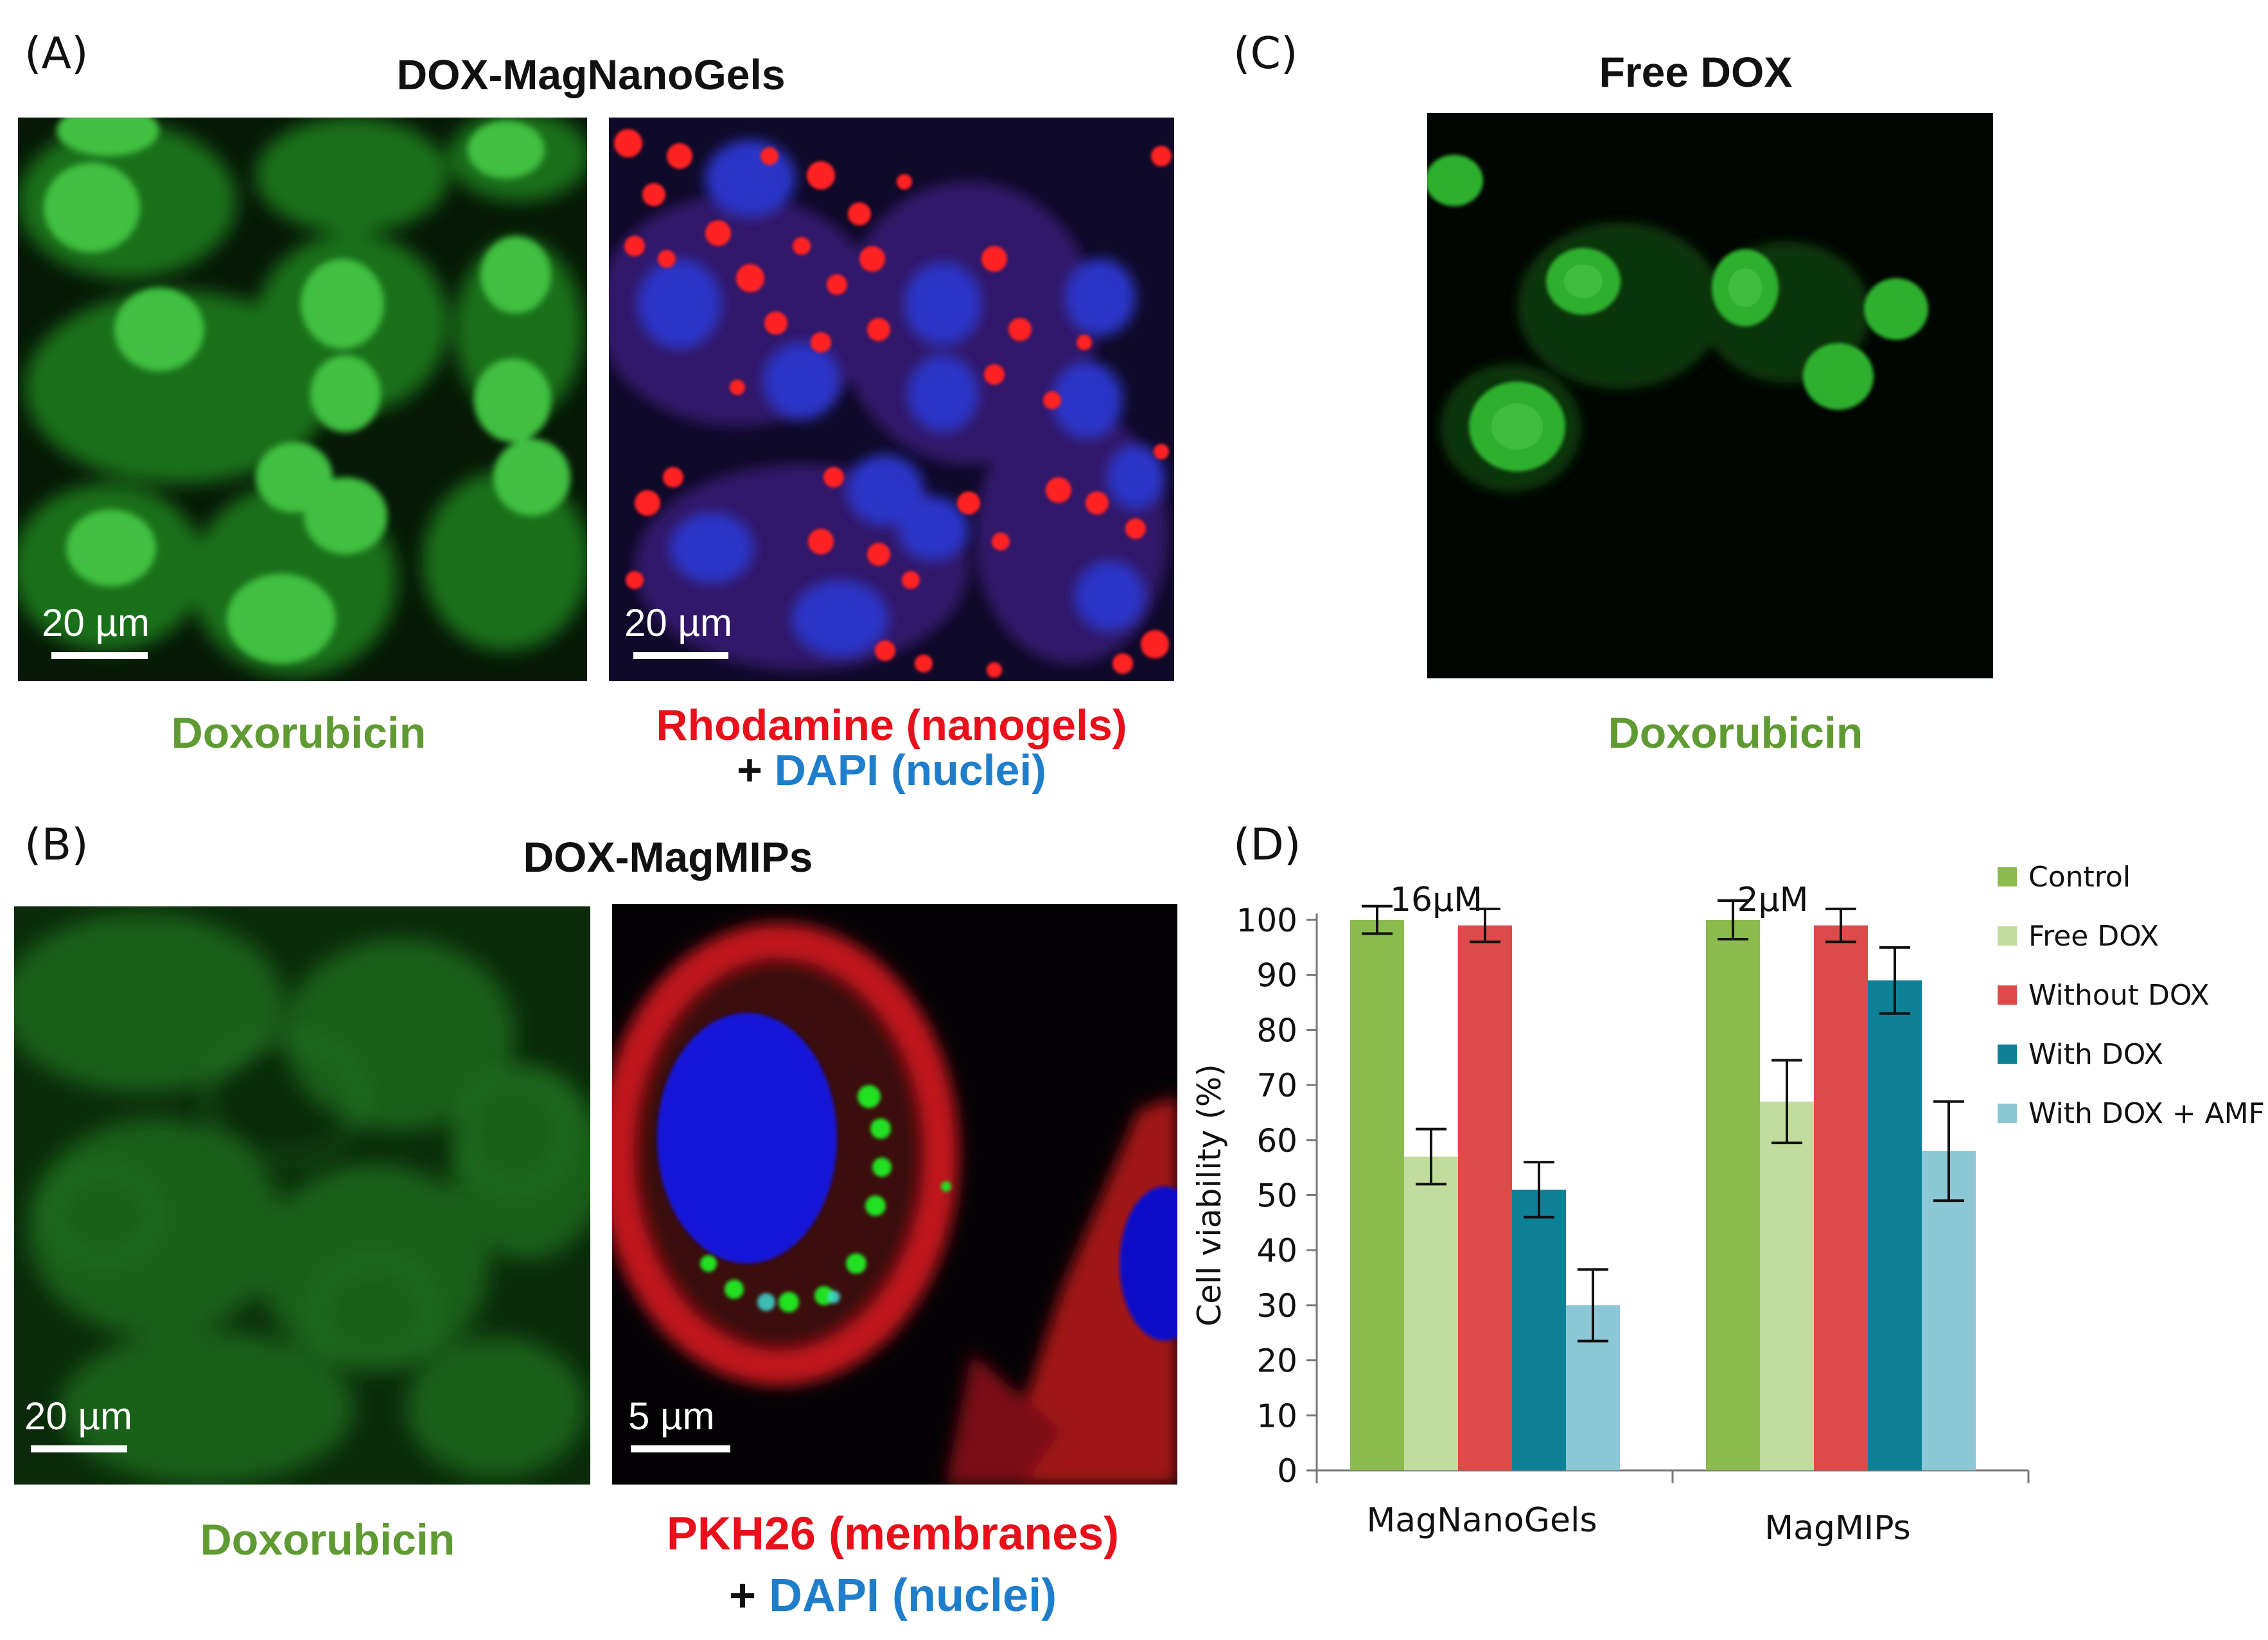  What do you see at coordinates (1209, 1195) in the screenshot?
I see `y-axis-label: Cell viability (%)` at bounding box center [1209, 1195].